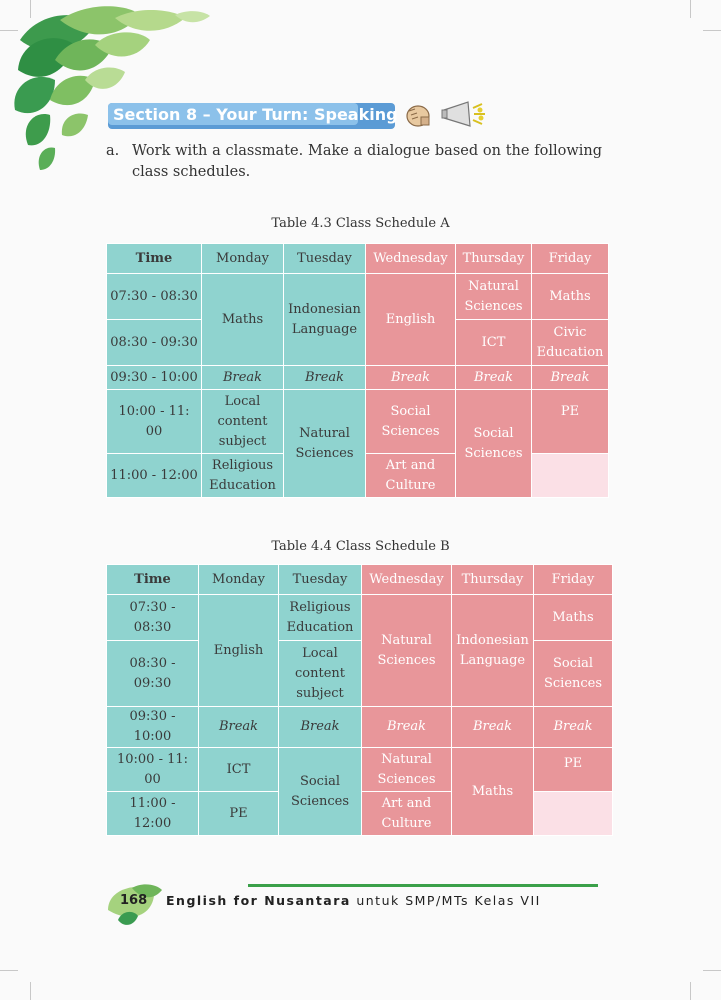 Image resolution: width=721 pixels, height=1000 pixels. Describe the element at coordinates (360, 546) in the screenshot. I see `table-b-caption: Table 4.4 Class Schedule B` at that location.